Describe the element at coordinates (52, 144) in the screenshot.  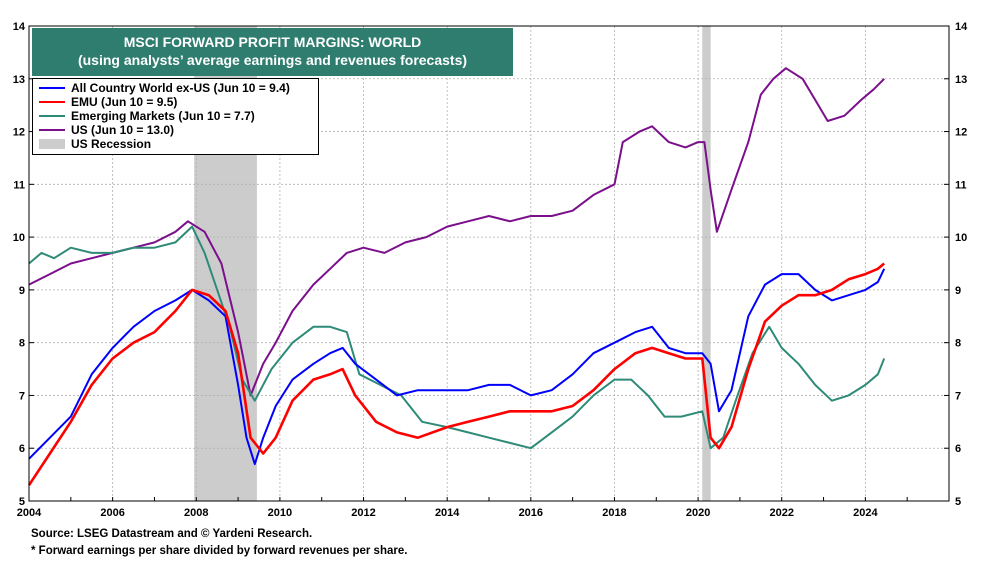
I see `legend-swatch-recession` at that location.